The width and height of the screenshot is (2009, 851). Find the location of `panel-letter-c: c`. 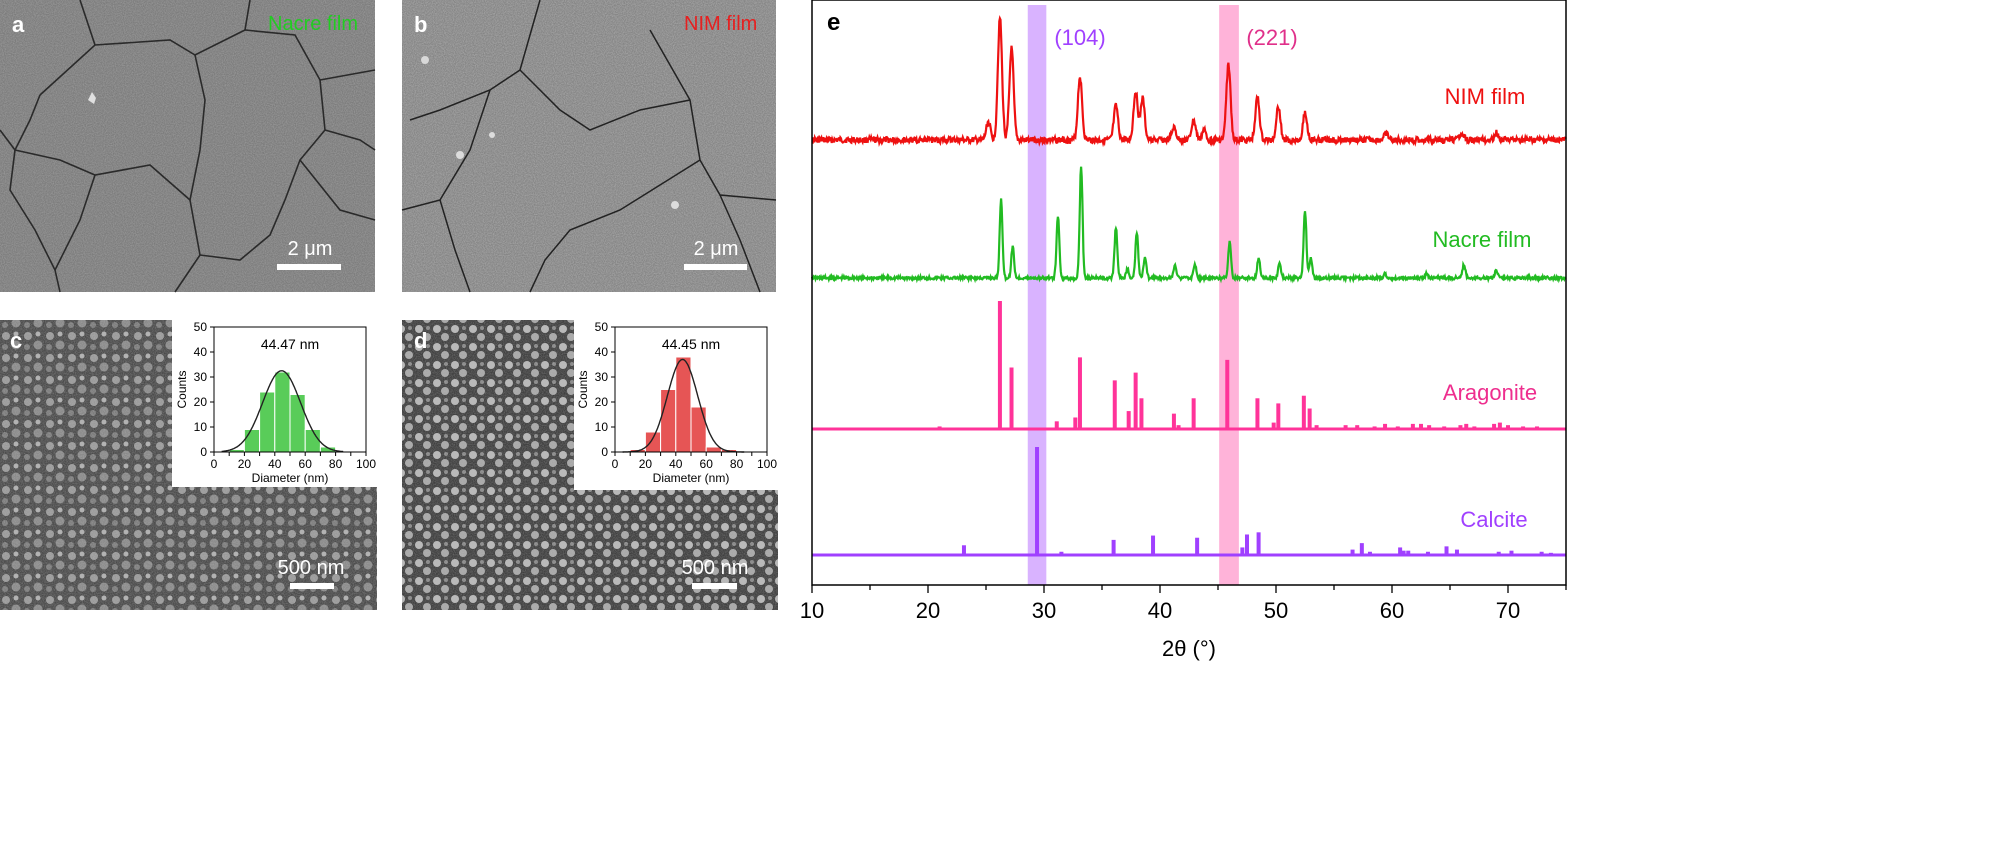

panel-letter-c: c is located at coordinates (16, 340).